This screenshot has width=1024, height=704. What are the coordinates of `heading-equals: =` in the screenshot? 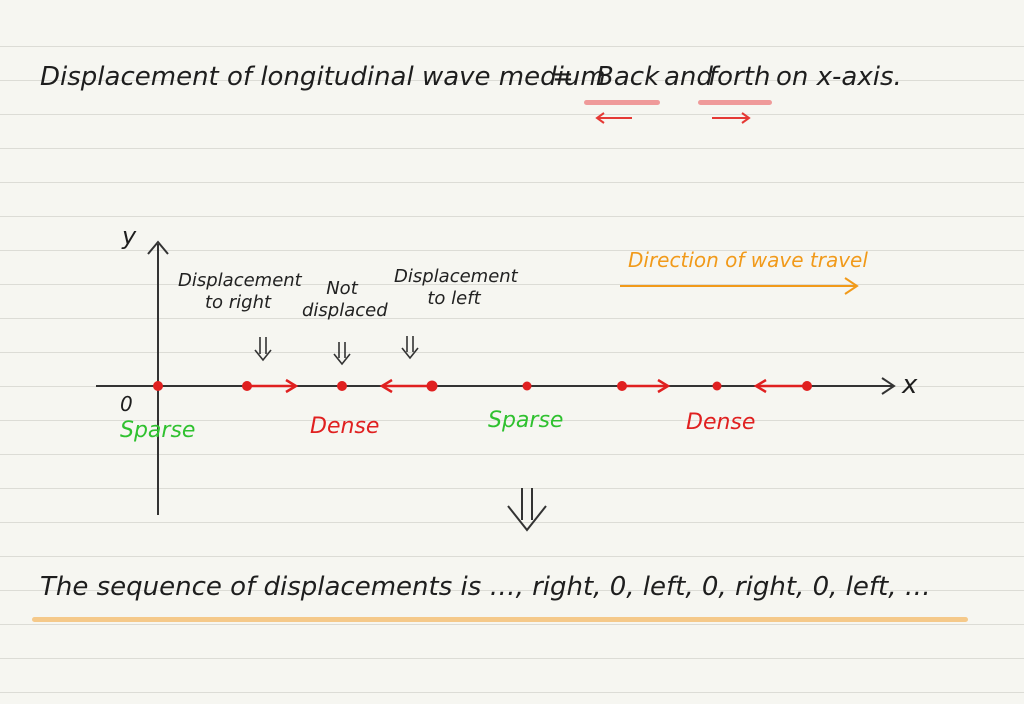 It's located at (563, 77).